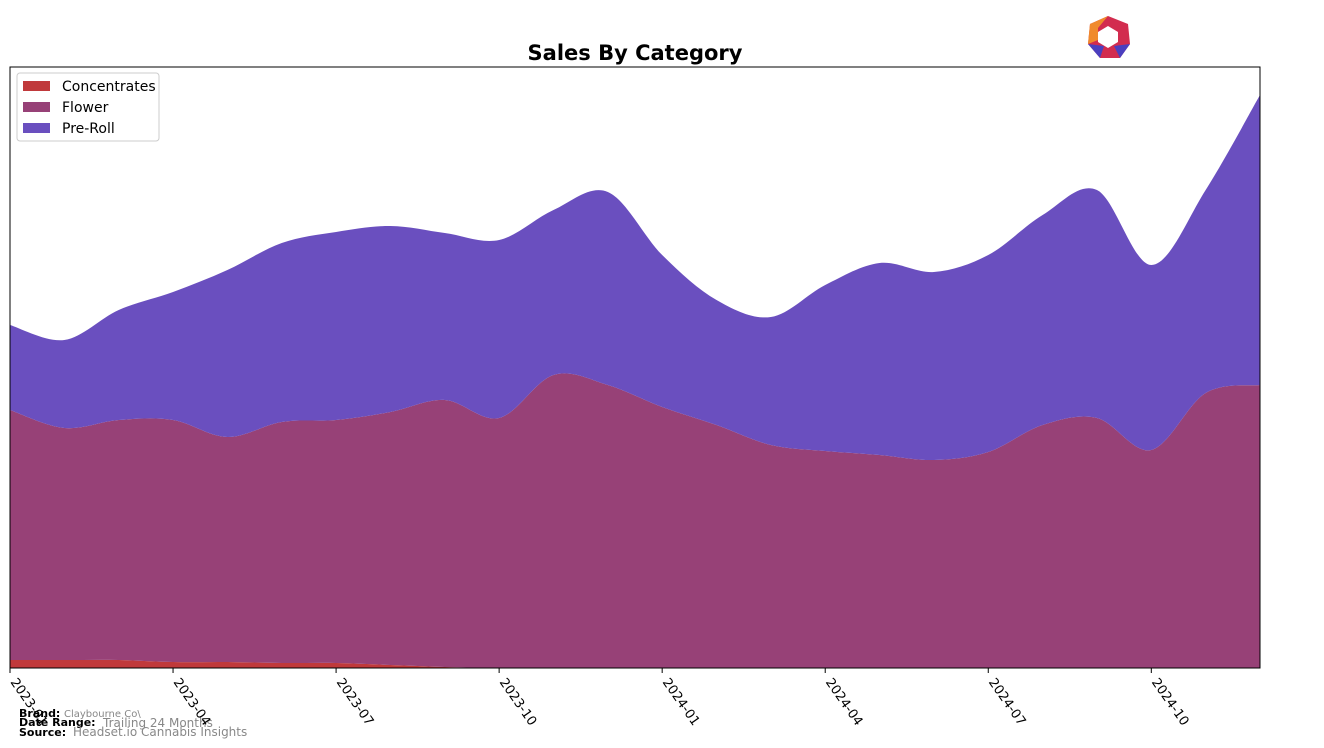 The image size is (1324, 748). What do you see at coordinates (88, 129) in the screenshot?
I see `legend-label: Pre-Roll` at bounding box center [88, 129].